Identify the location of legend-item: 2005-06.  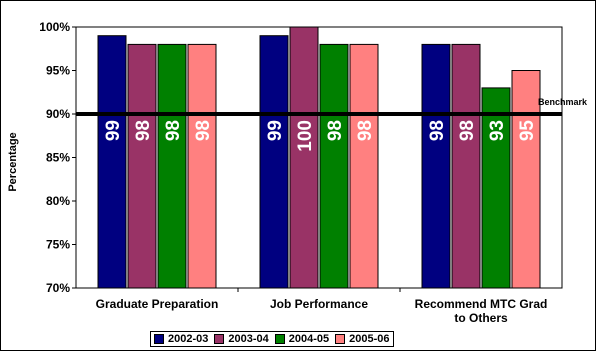
(362, 339).